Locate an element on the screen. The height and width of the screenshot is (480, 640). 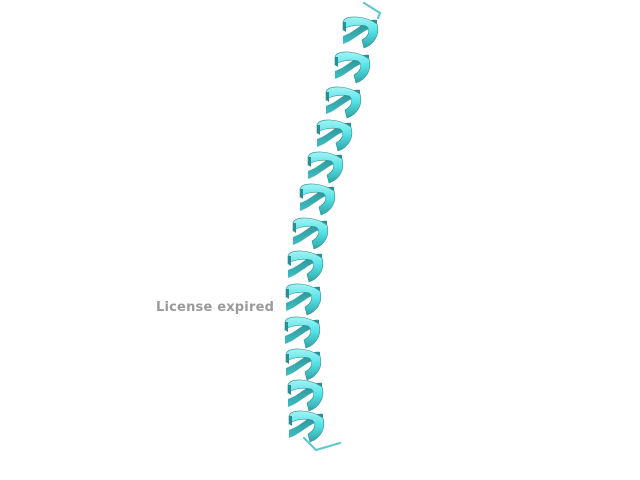
coil-top is located at coordinates (372, 10).